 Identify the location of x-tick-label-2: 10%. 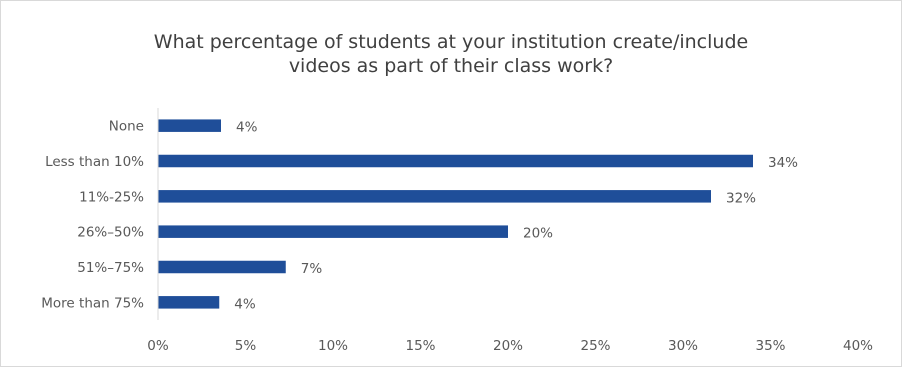
(333, 346).